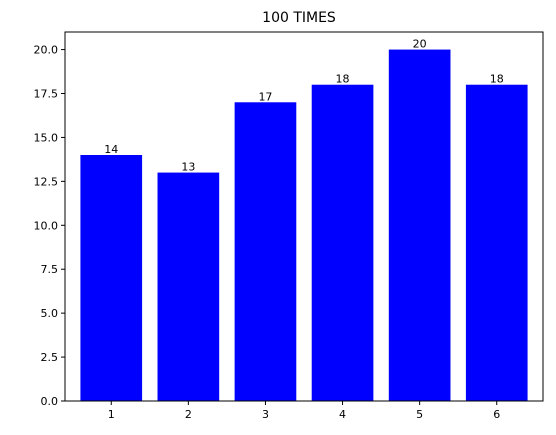  I want to click on y-tick-label-5.0: 5.0, so click(50, 313).